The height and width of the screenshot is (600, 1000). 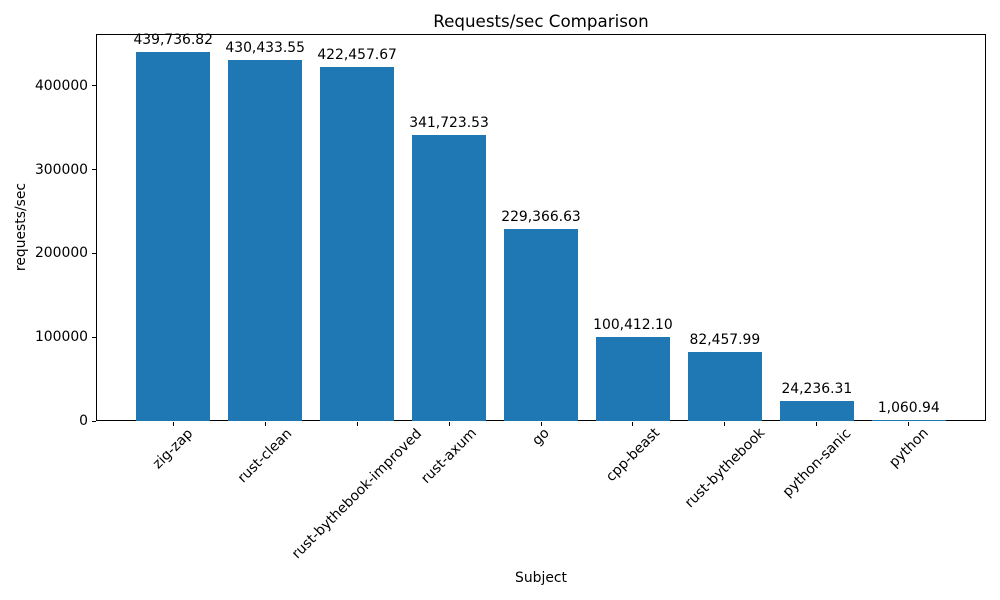 What do you see at coordinates (724, 468) in the screenshot?
I see `x-tick-label: rust-bythebook` at bounding box center [724, 468].